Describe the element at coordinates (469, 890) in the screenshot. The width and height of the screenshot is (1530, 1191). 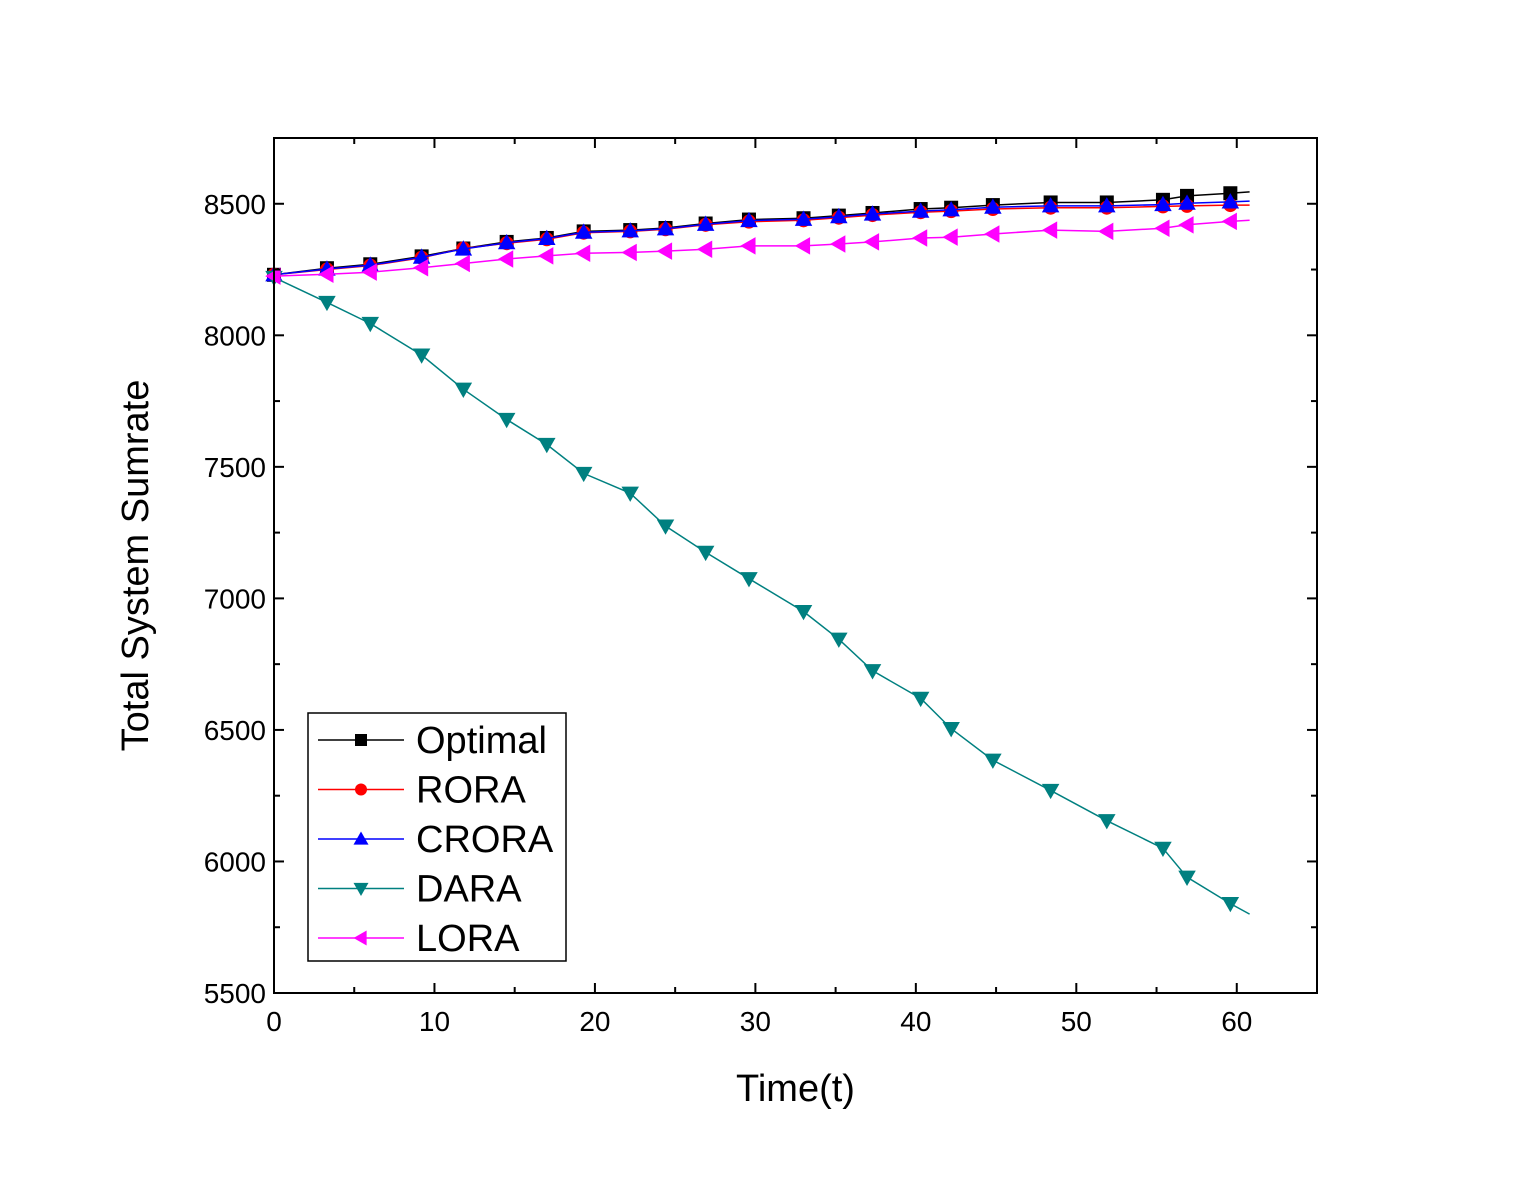
I see `legend-label-dara: DARA` at that location.